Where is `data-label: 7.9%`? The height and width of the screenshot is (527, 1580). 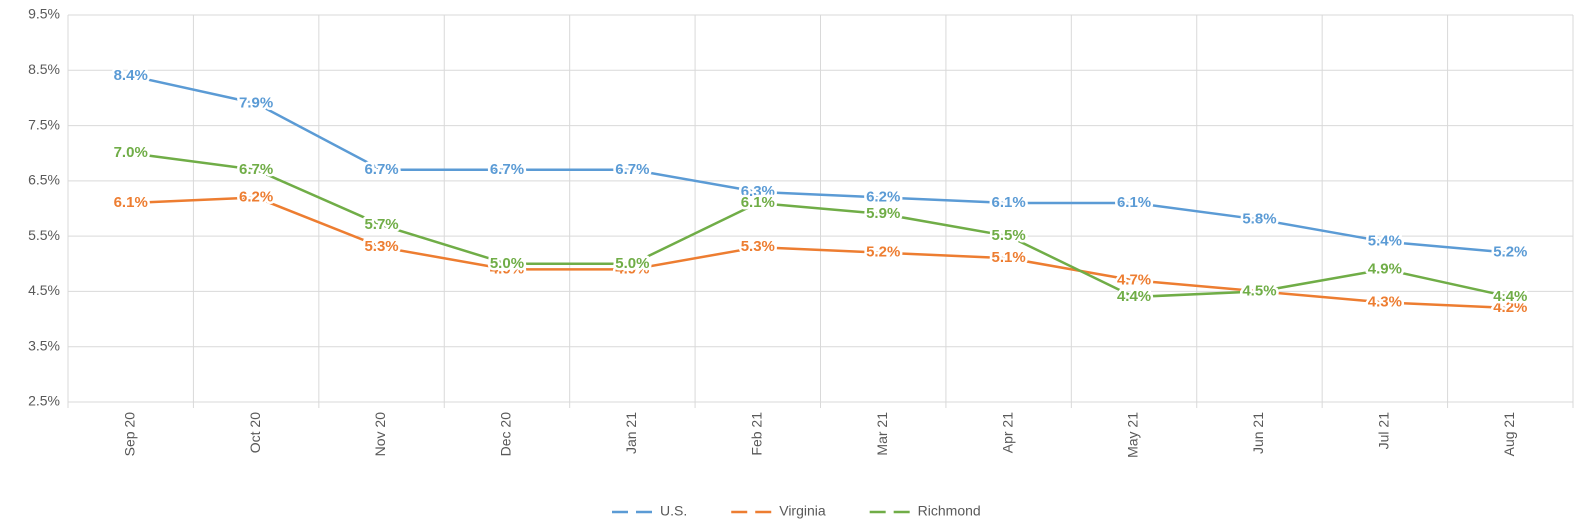
data-label: 7.9% is located at coordinates (256, 102).